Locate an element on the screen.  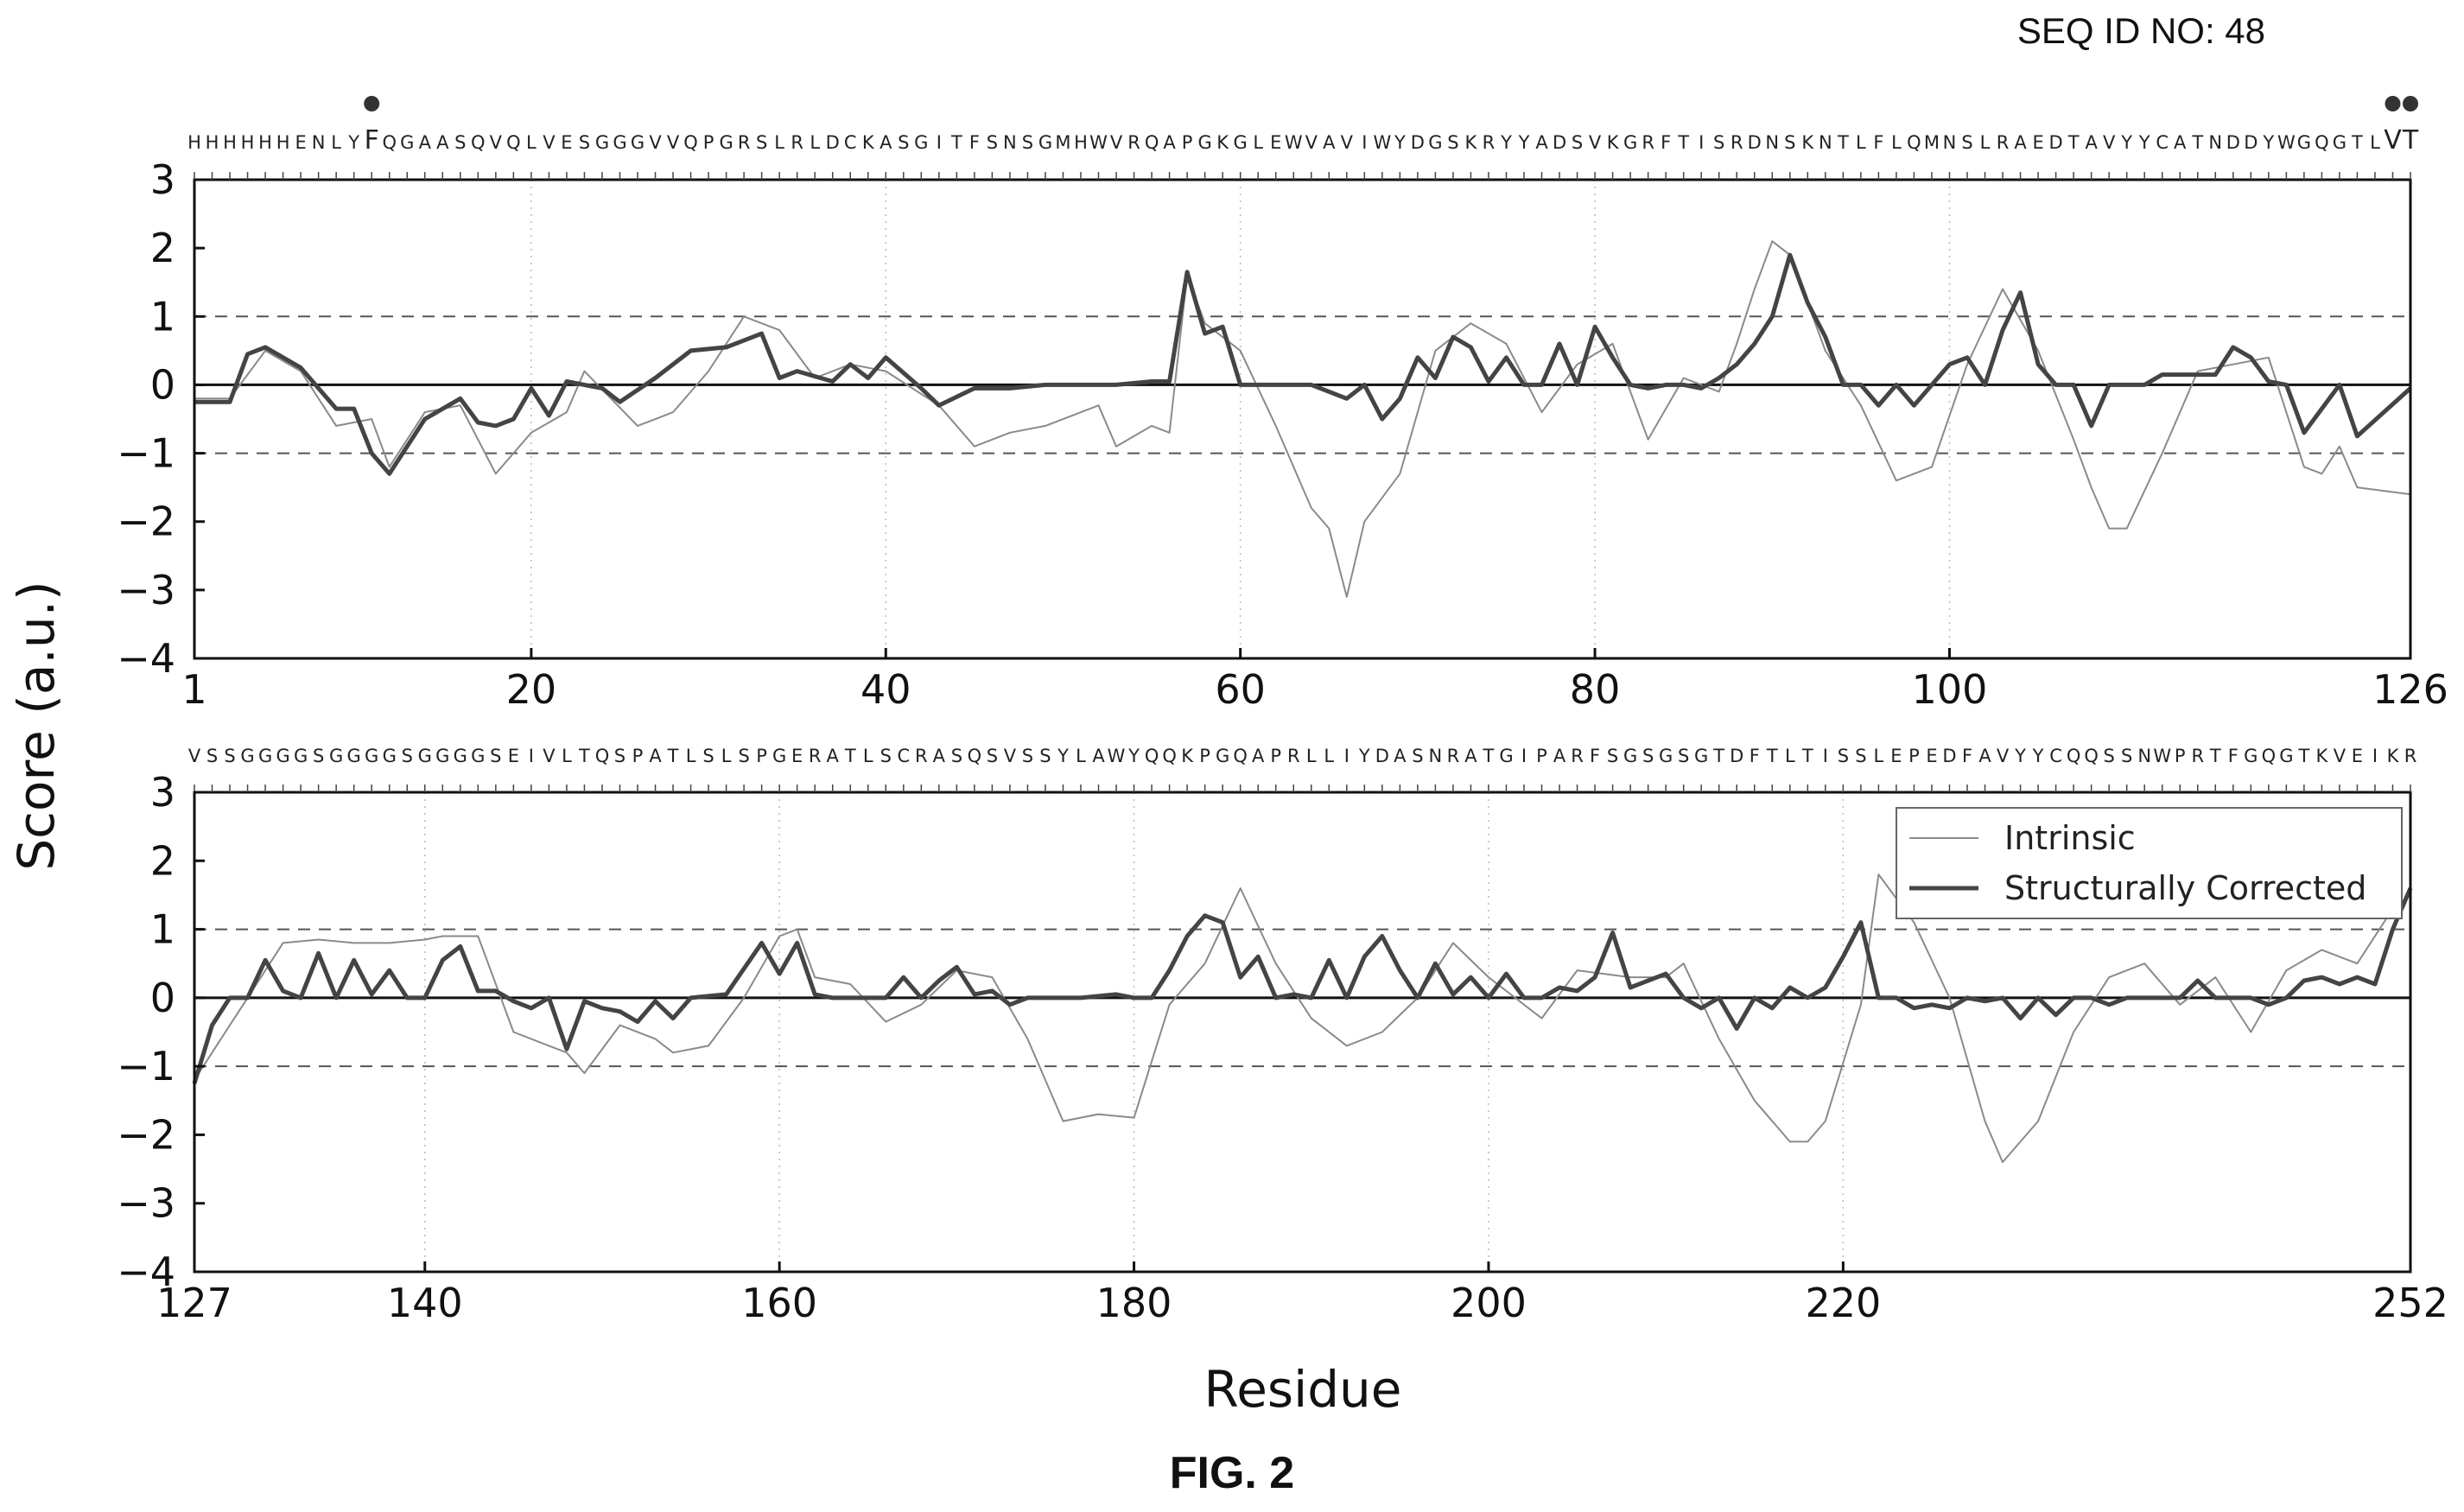
sequence-letter: K is located at coordinates (1807, 142).